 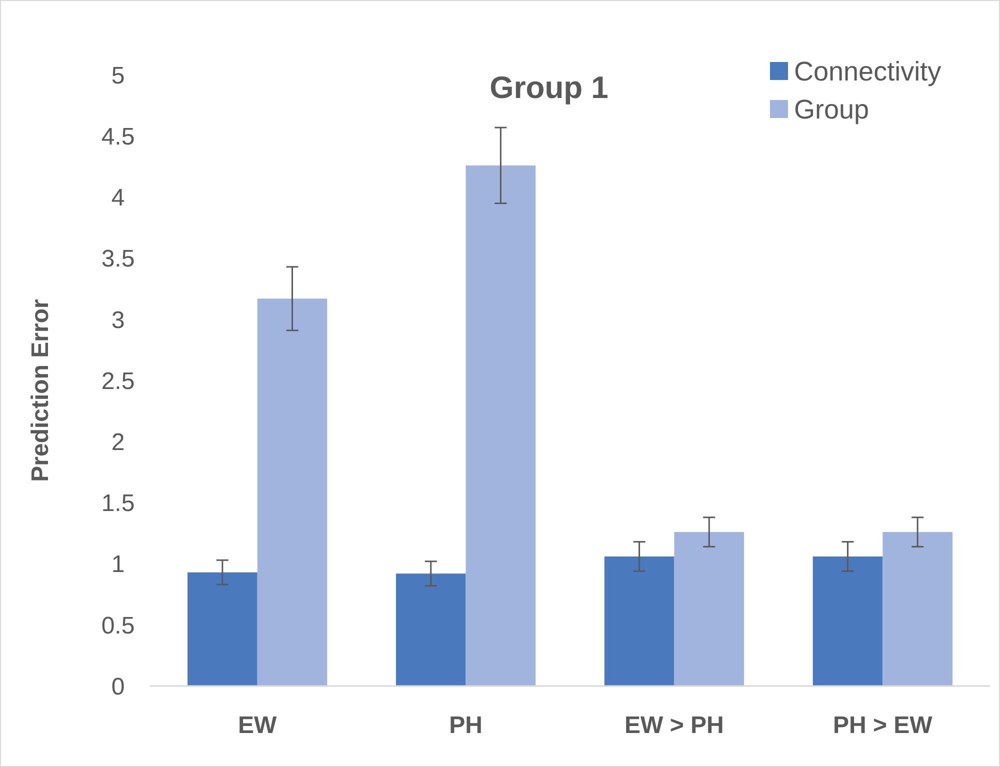 I want to click on x-tick-label: PH > EW, so click(x=882, y=725).